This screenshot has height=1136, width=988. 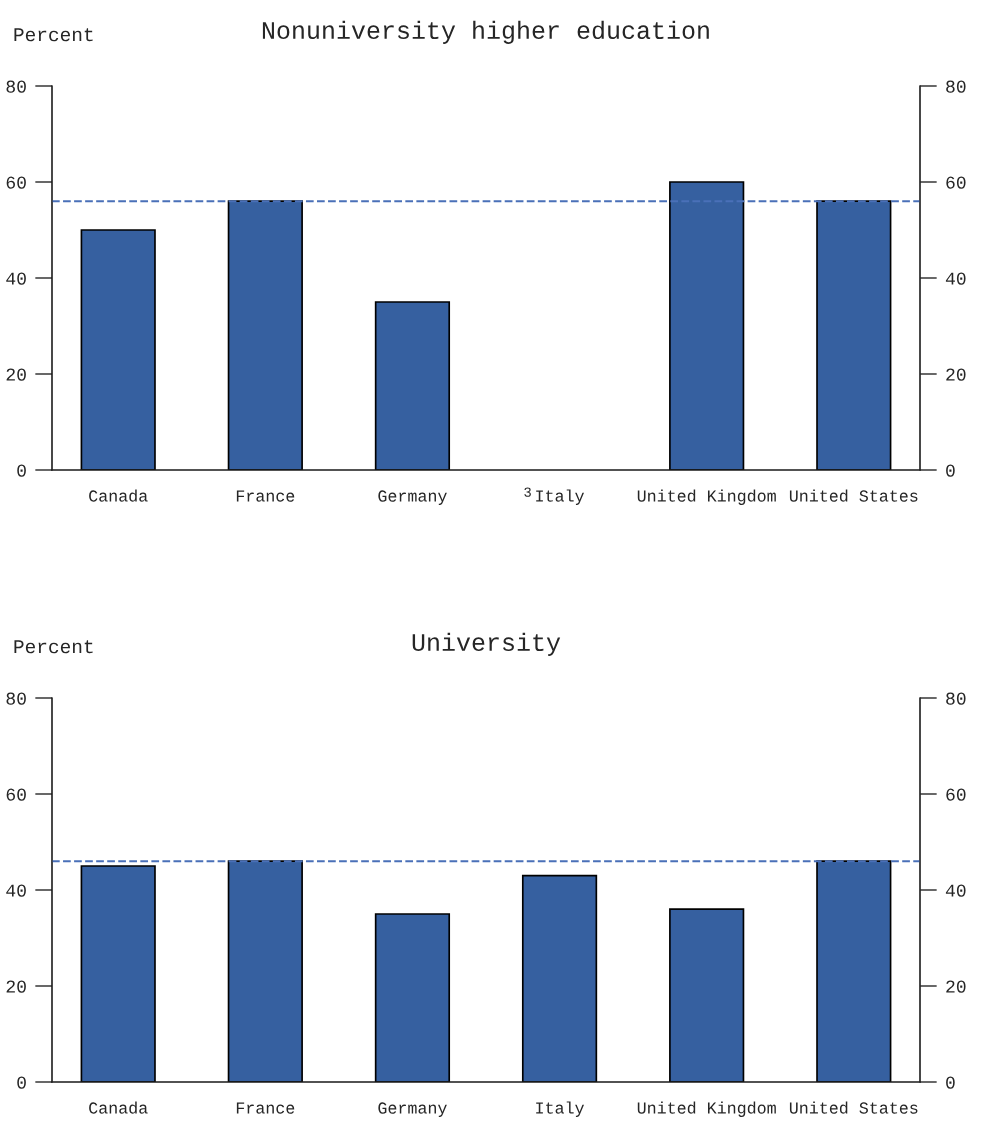 I want to click on annotation: 3, so click(x=527, y=492).